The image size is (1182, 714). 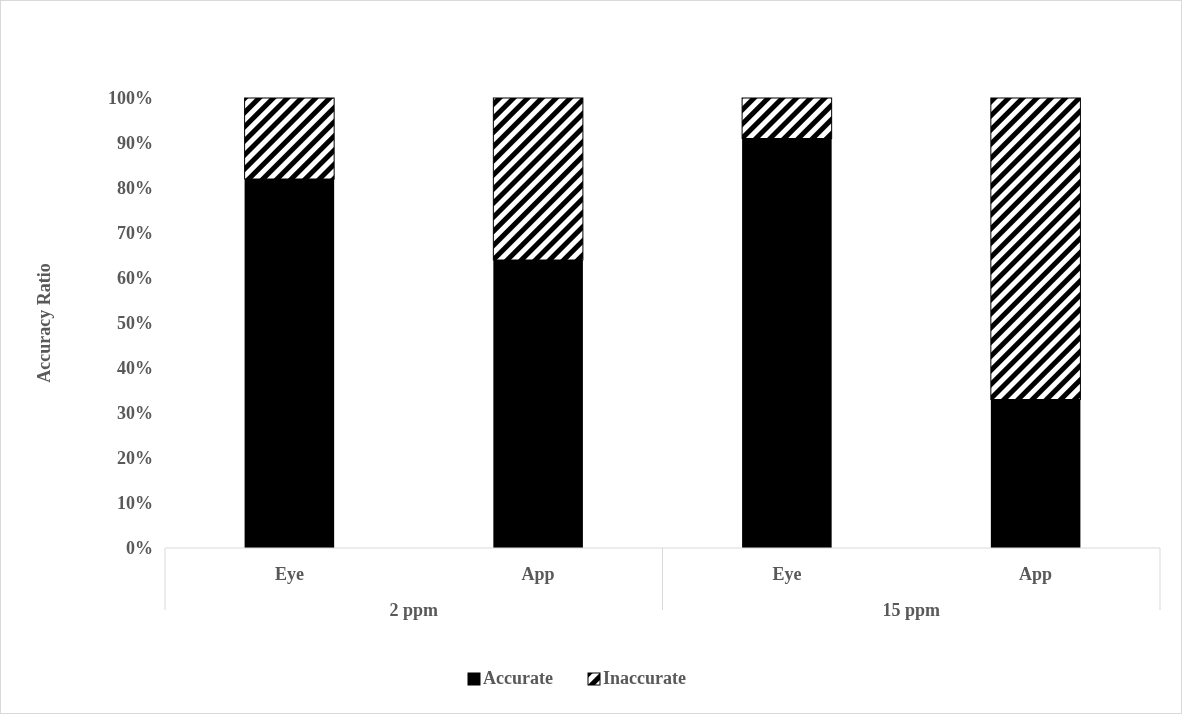 I want to click on legend-label: Accurate, so click(x=518, y=678).